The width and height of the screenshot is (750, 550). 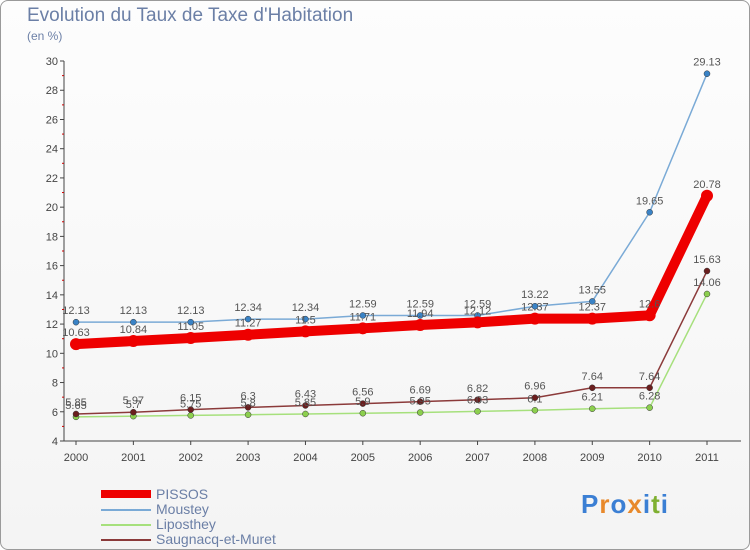 What do you see at coordinates (305, 394) in the screenshot?
I see `data-label: 6.43` at bounding box center [305, 394].